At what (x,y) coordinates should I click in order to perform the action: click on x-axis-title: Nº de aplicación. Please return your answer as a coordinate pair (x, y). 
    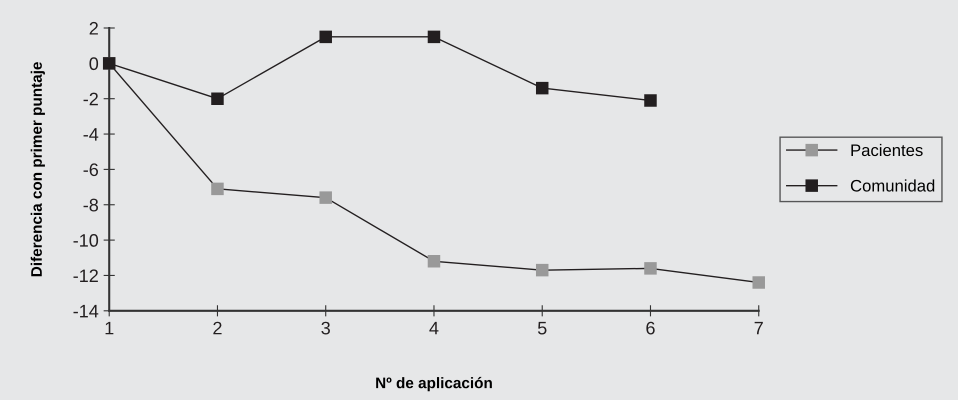
    Looking at the image, I should click on (434, 384).